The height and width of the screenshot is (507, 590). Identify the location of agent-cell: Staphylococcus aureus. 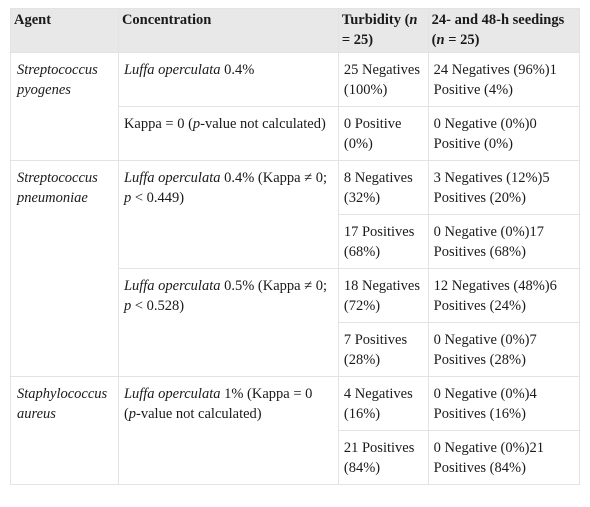
(64, 430).